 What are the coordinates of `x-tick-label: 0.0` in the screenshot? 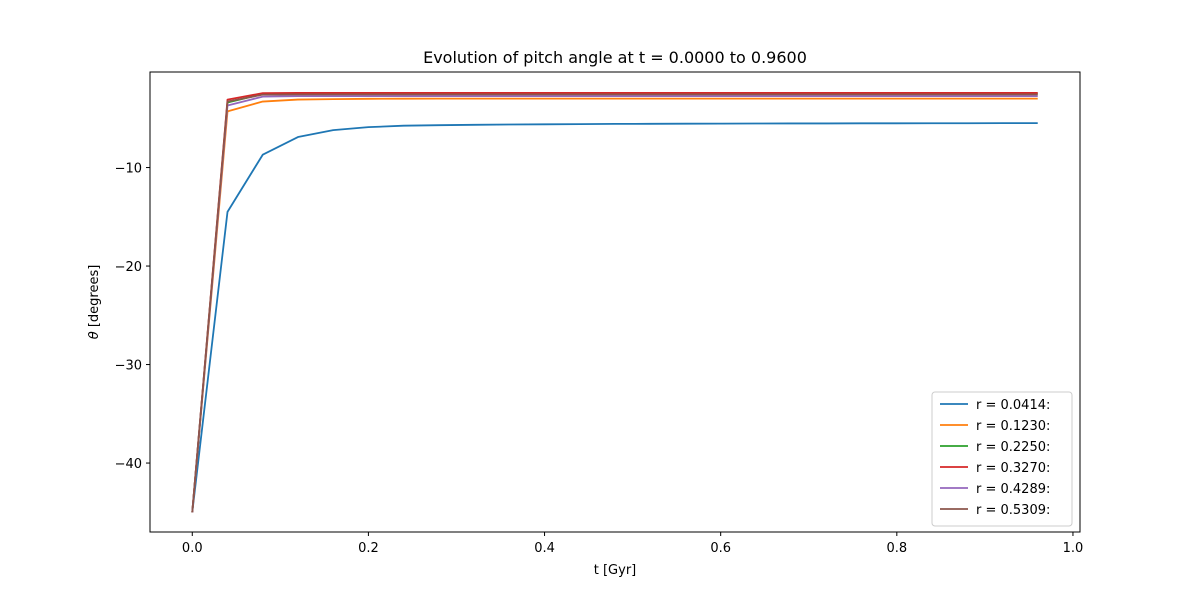 It's located at (192, 548).